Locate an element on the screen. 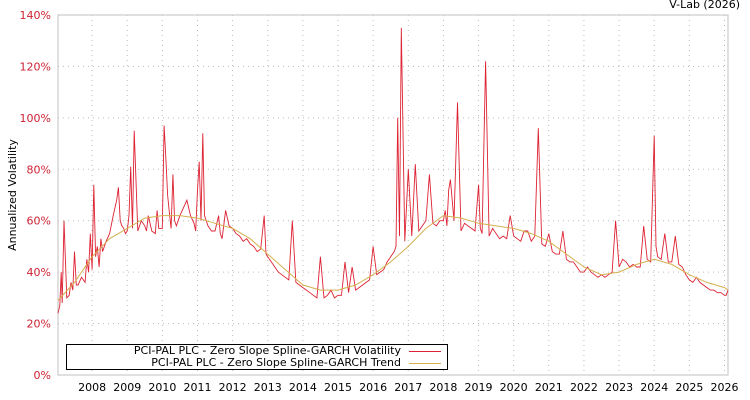 Image resolution: width=750 pixels, height=400 pixels. y-tick-label: 80% is located at coordinates (39, 169).